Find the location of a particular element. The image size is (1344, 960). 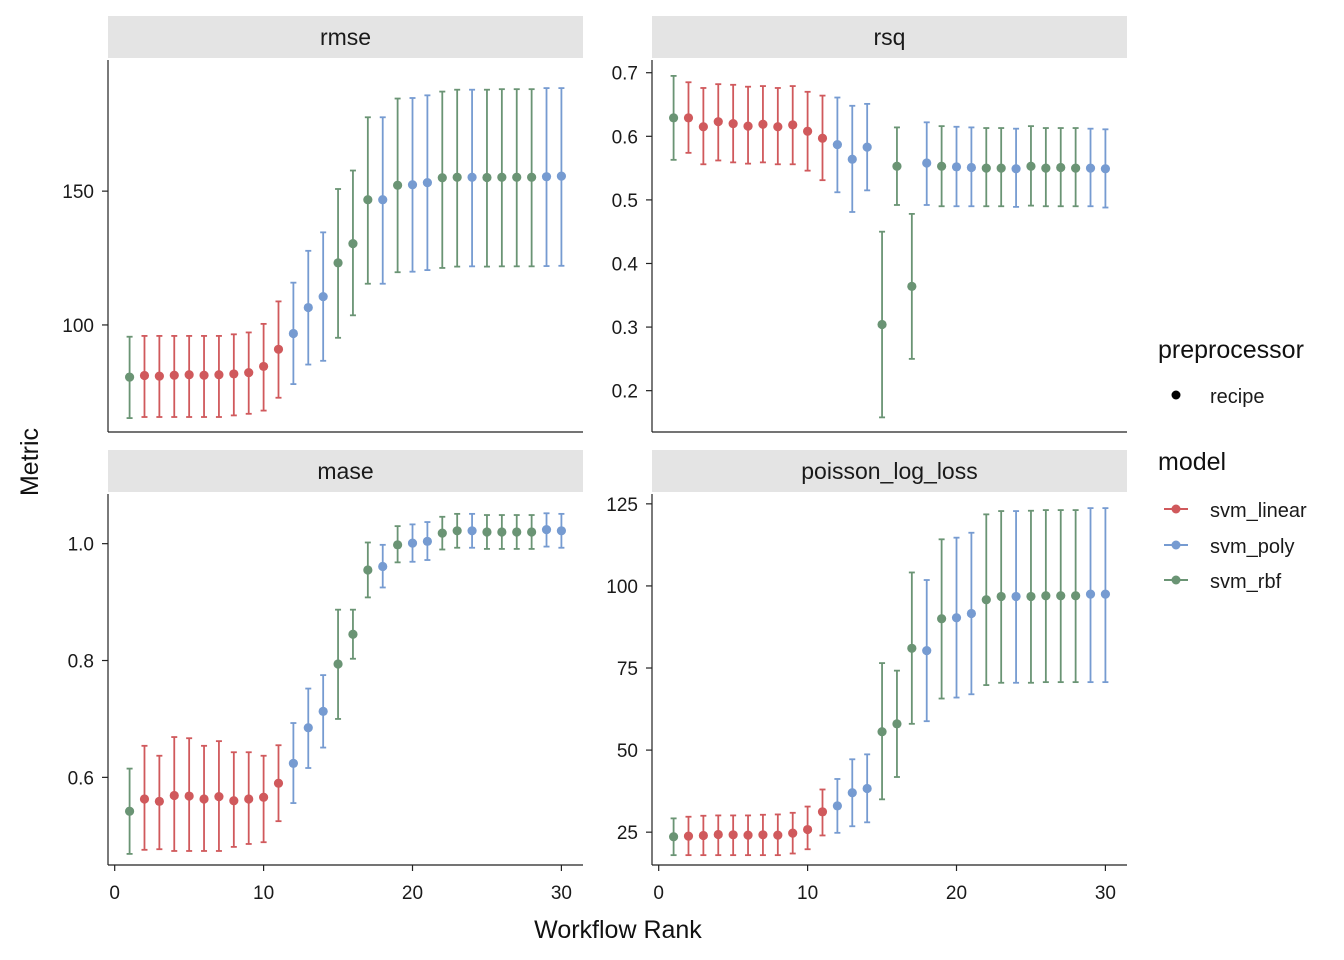

y-tick-label: 1.0 is located at coordinates (81, 545).